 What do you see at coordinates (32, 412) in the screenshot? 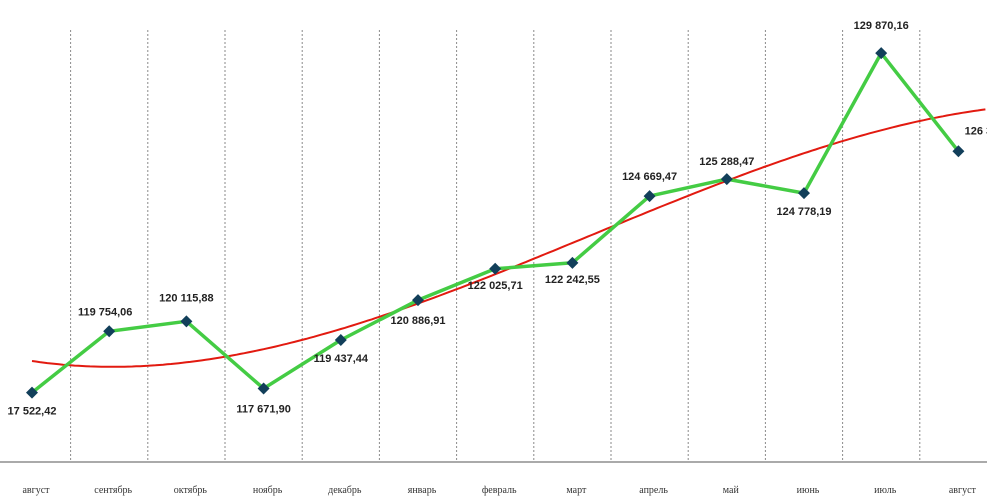
I see `data-label: 17 522,42` at bounding box center [32, 412].